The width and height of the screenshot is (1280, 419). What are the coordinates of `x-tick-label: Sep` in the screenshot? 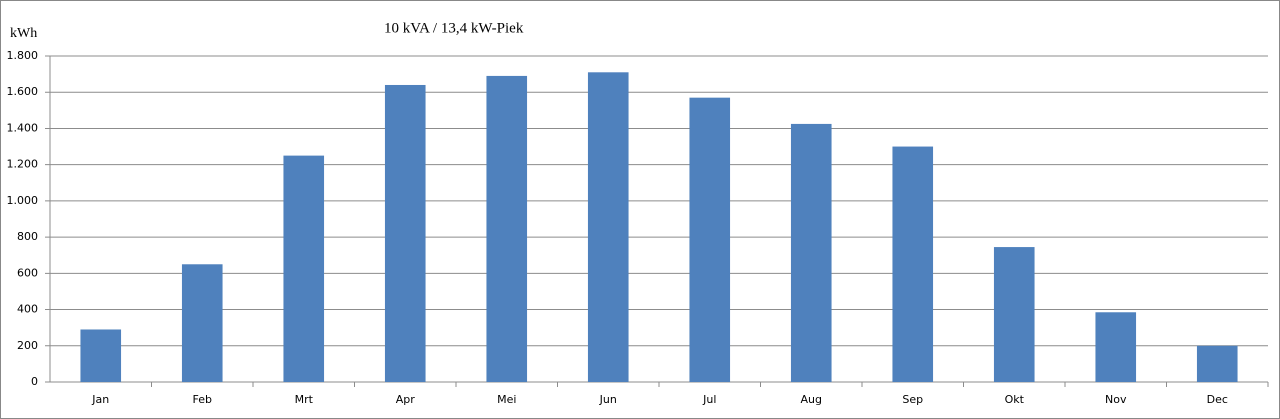 It's located at (912, 399).